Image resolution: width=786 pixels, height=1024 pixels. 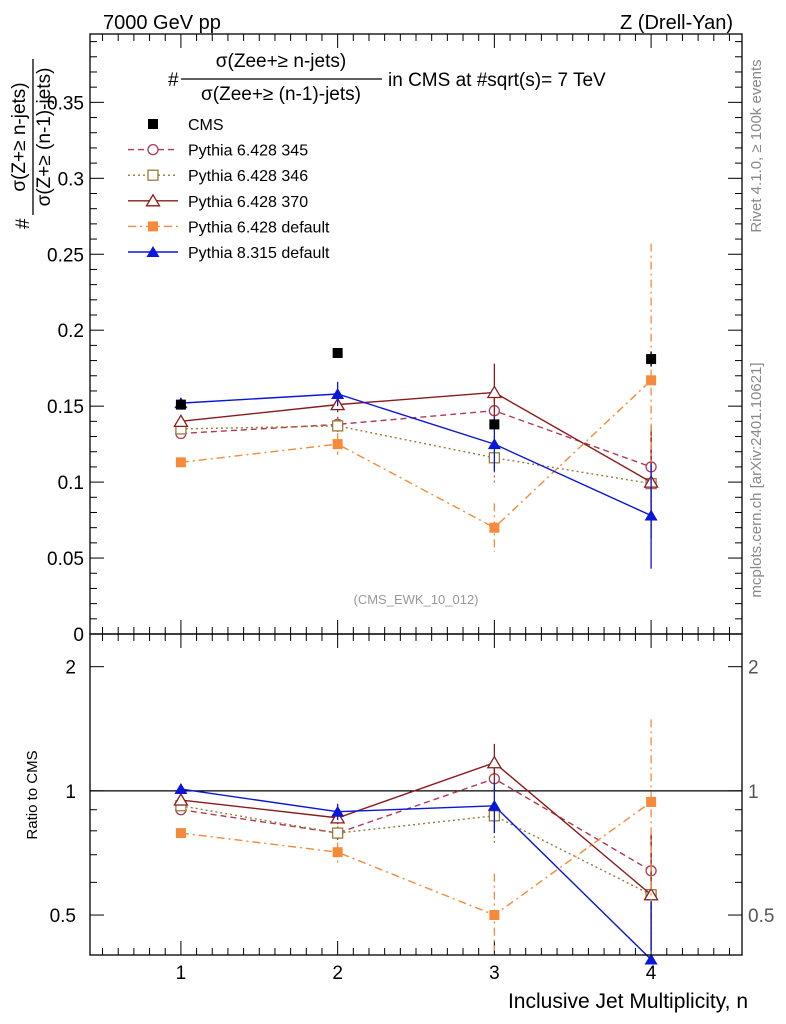 I want to click on title-denominator: σ(Zee+≥ (n-1)-jets), so click(x=281, y=94).